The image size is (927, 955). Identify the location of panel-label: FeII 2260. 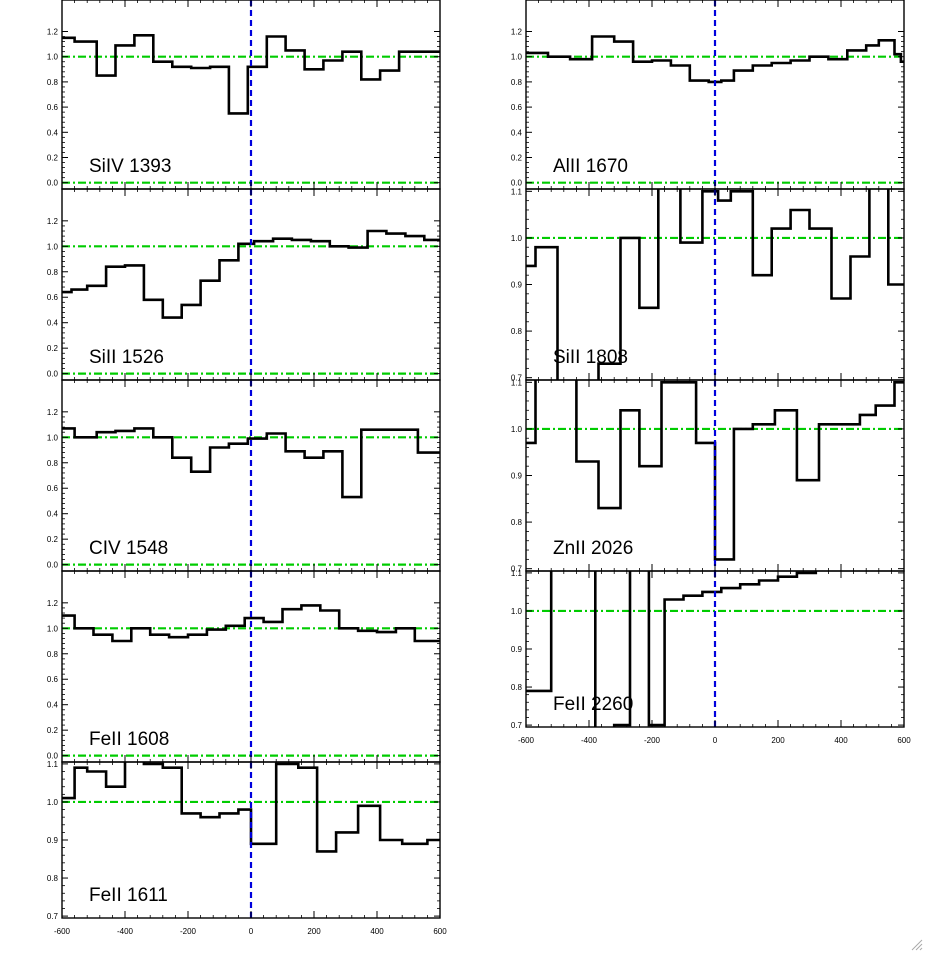
(593, 704).